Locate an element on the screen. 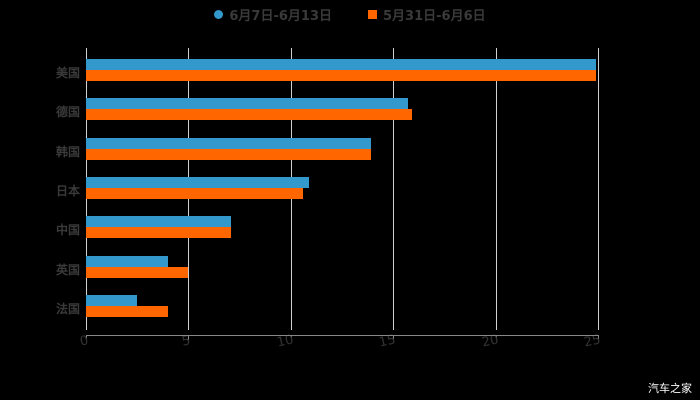  watermark: 汽车之家 is located at coordinates (670, 388).